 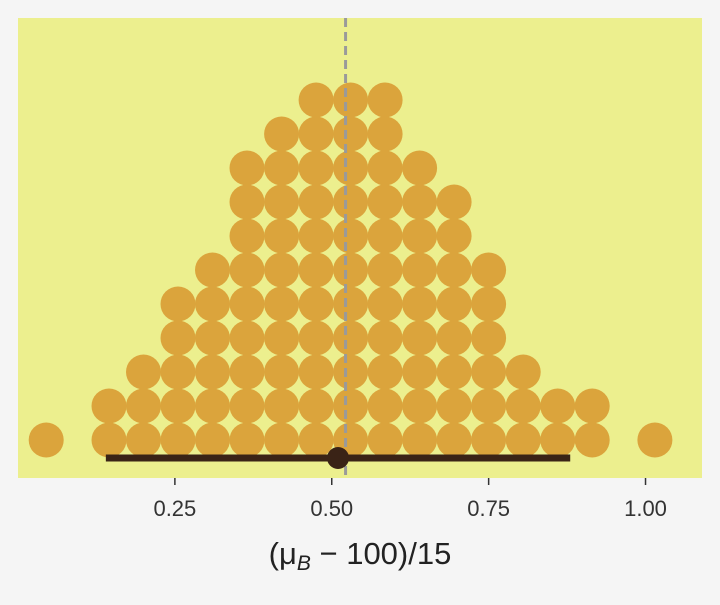 I want to click on x-title-open: (, so click(x=274, y=553).